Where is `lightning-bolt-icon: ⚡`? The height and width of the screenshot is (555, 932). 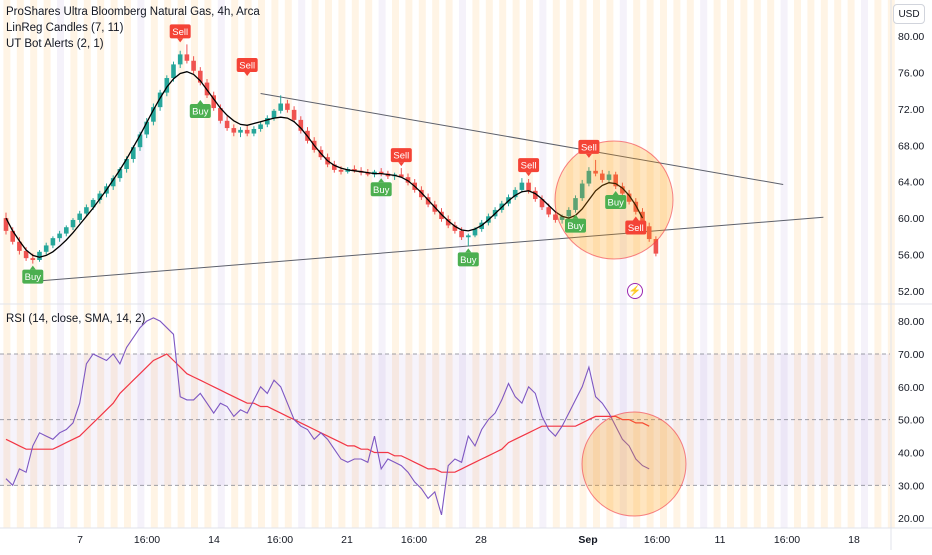 lightning-bolt-icon: ⚡ is located at coordinates (635, 291).